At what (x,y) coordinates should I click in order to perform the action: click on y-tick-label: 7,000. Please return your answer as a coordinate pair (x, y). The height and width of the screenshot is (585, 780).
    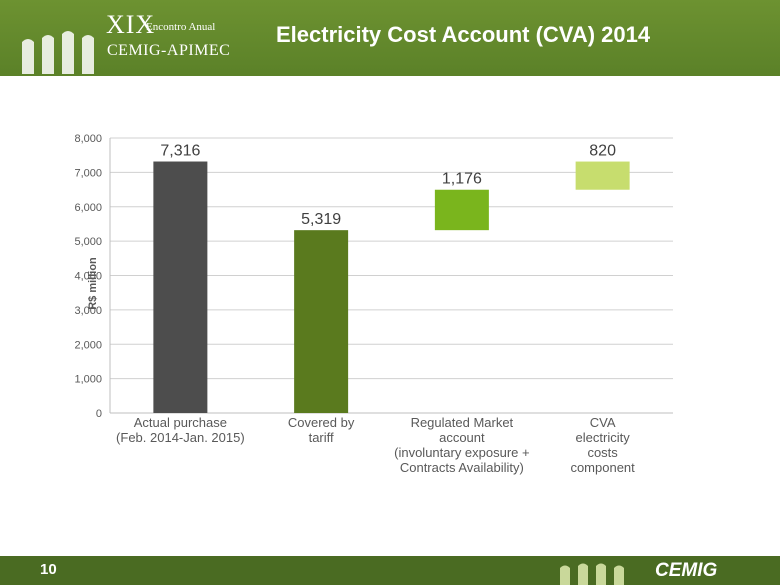
    Looking at the image, I should click on (88, 173).